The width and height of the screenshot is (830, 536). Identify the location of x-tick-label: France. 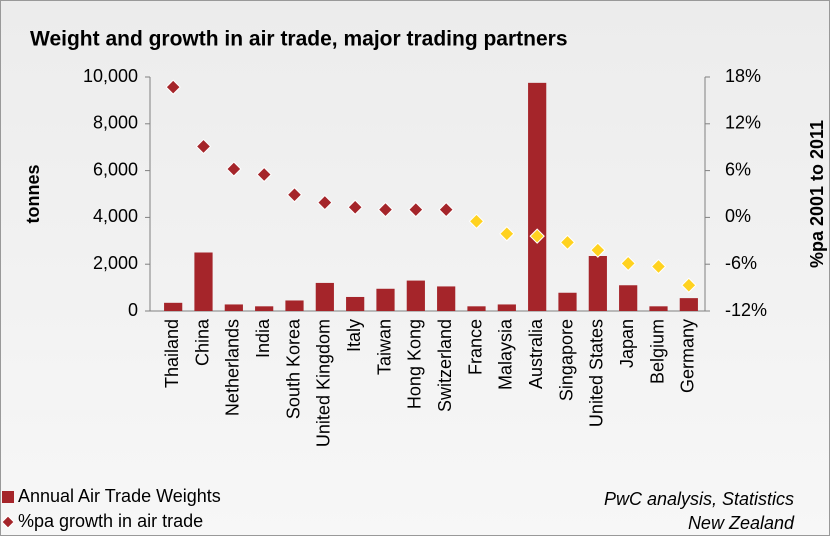
(475, 347).